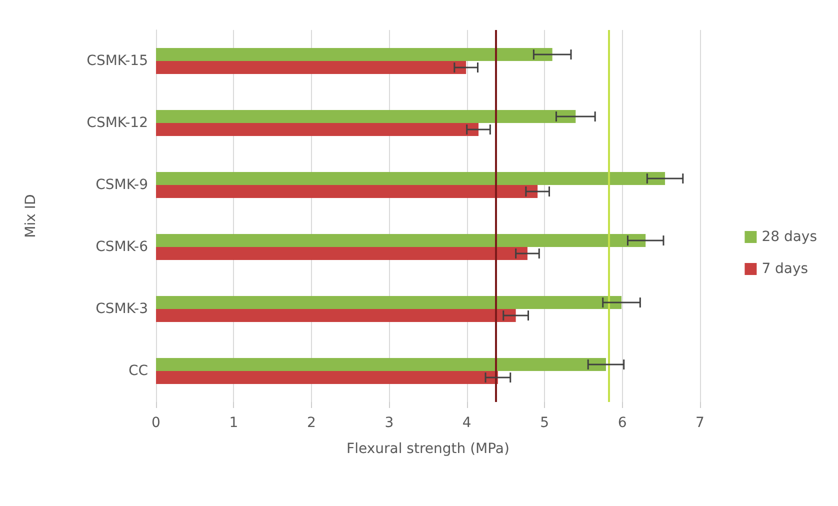 The image size is (838, 506). What do you see at coordinates (545, 423) in the screenshot?
I see `x-tick-label: 5` at bounding box center [545, 423].